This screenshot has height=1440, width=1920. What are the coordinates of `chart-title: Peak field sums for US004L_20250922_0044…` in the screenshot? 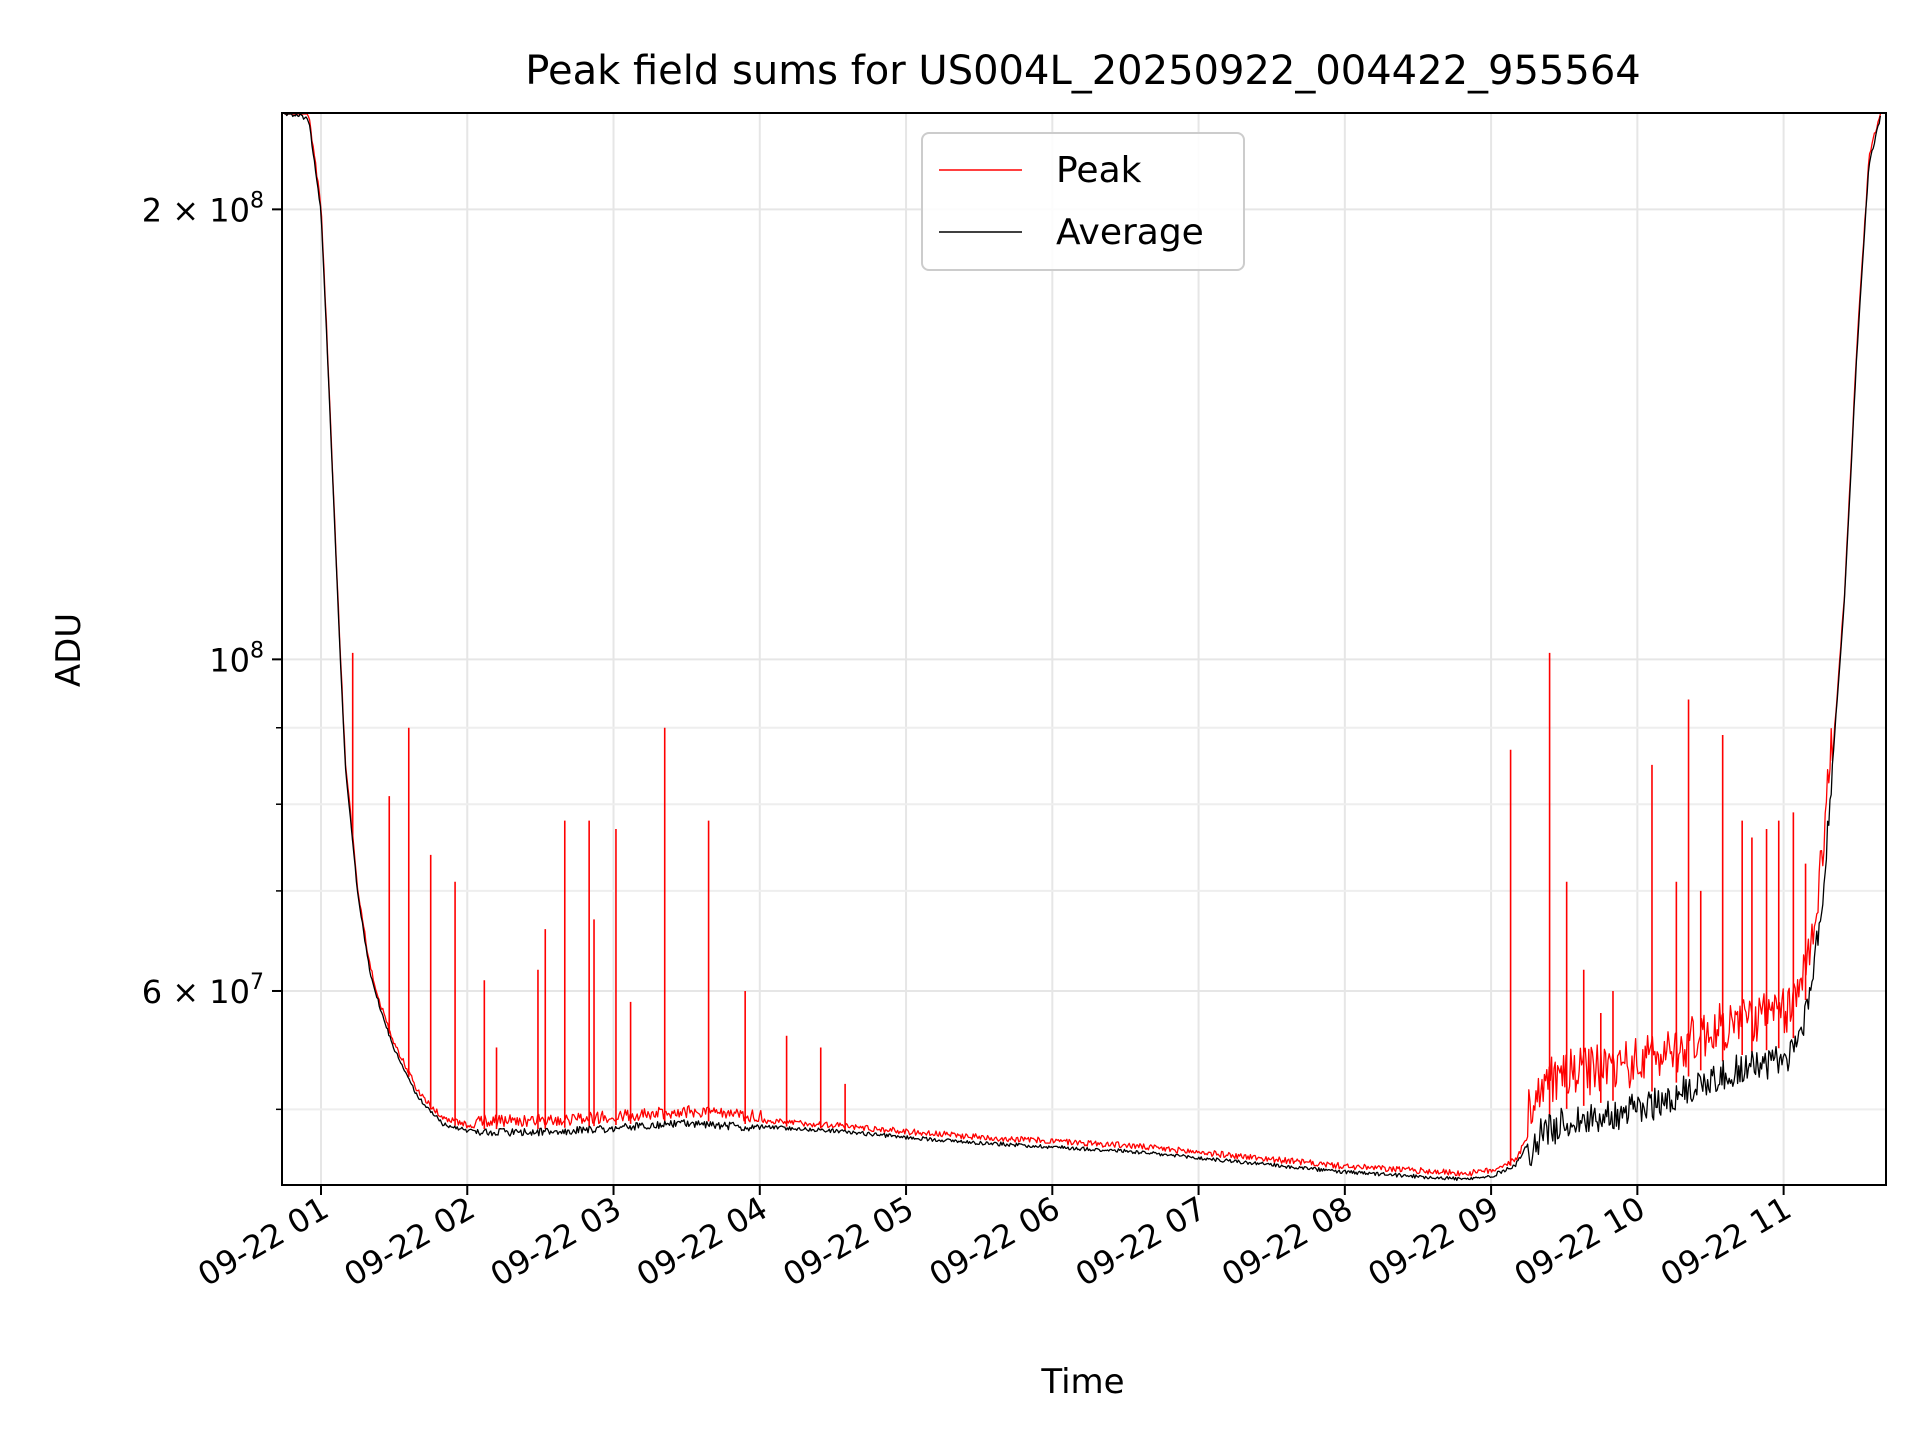 It's located at (1082, 71).